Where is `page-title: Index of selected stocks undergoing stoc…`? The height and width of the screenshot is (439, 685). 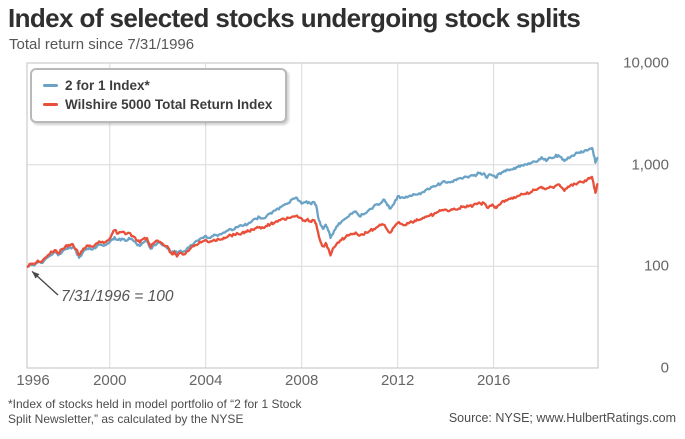 page-title: Index of selected stocks undergoing stoc… is located at coordinates (294, 18).